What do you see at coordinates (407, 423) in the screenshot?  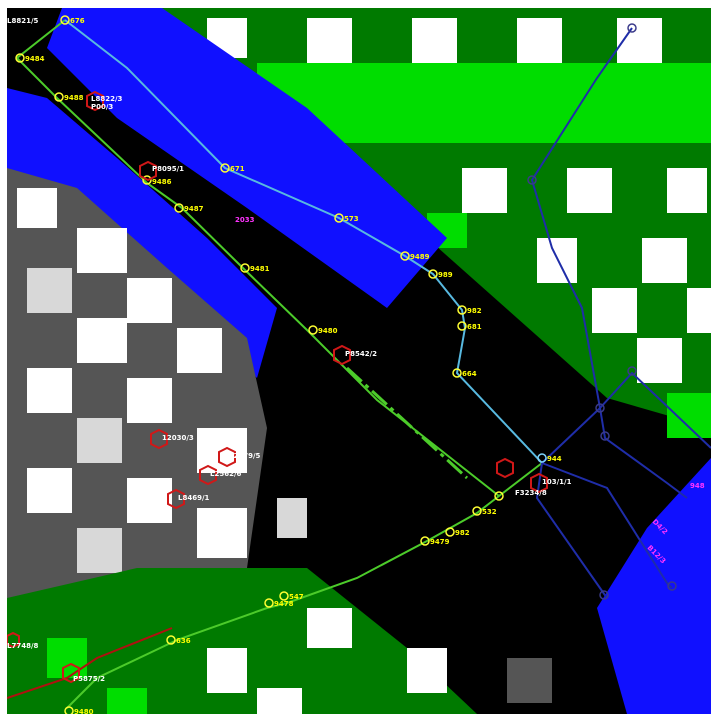 I see `green-dashed-segment` at bounding box center [407, 423].